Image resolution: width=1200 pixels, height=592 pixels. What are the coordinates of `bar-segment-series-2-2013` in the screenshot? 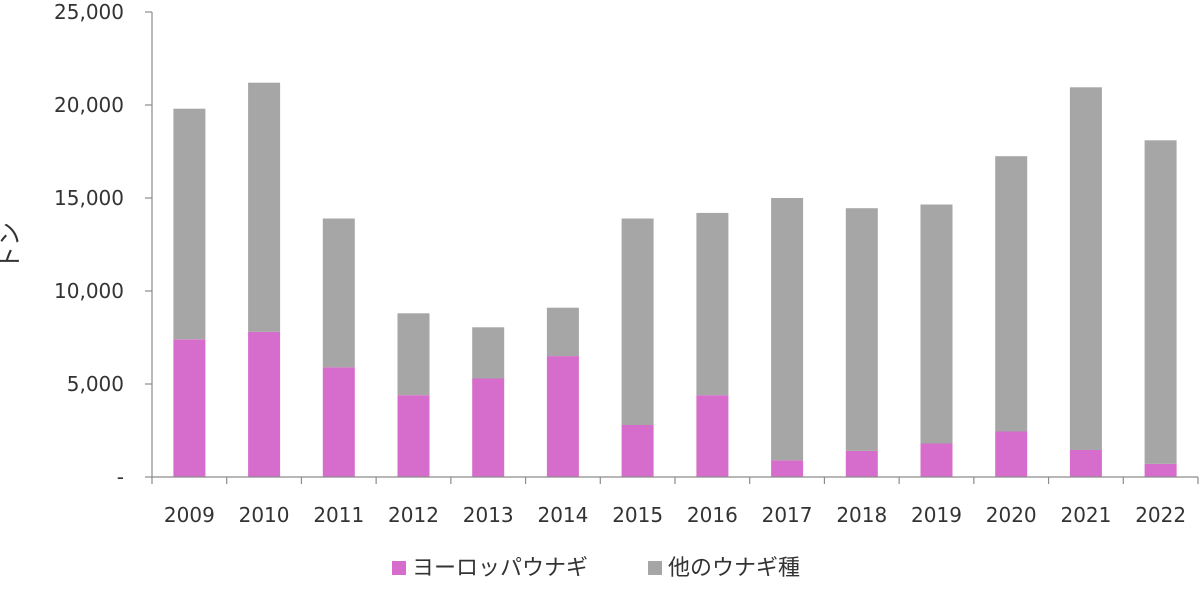 It's located at (488, 353).